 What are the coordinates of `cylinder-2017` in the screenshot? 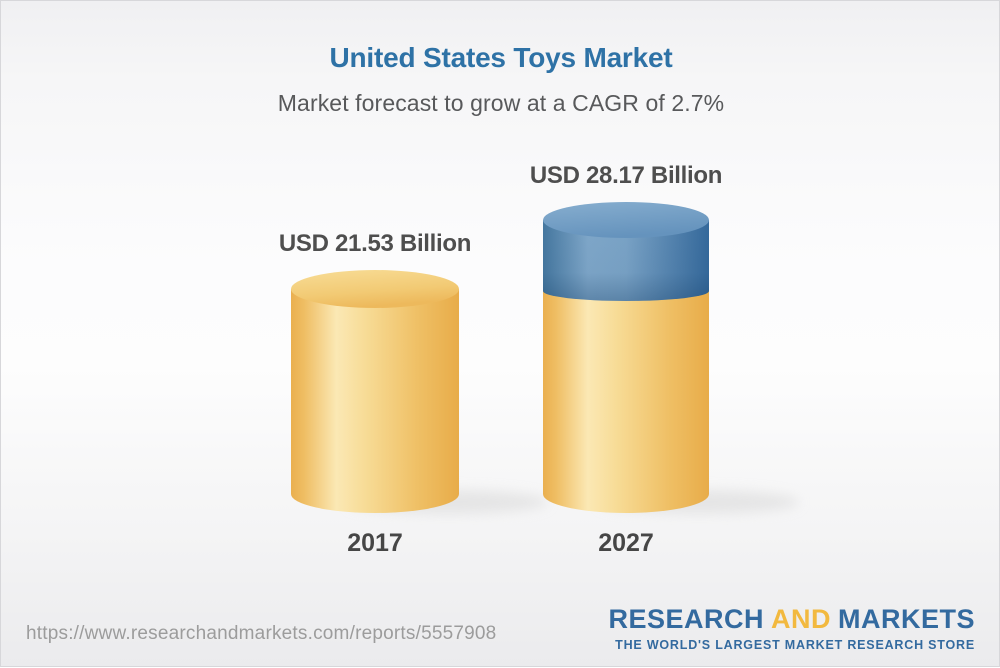 It's located at (375, 391).